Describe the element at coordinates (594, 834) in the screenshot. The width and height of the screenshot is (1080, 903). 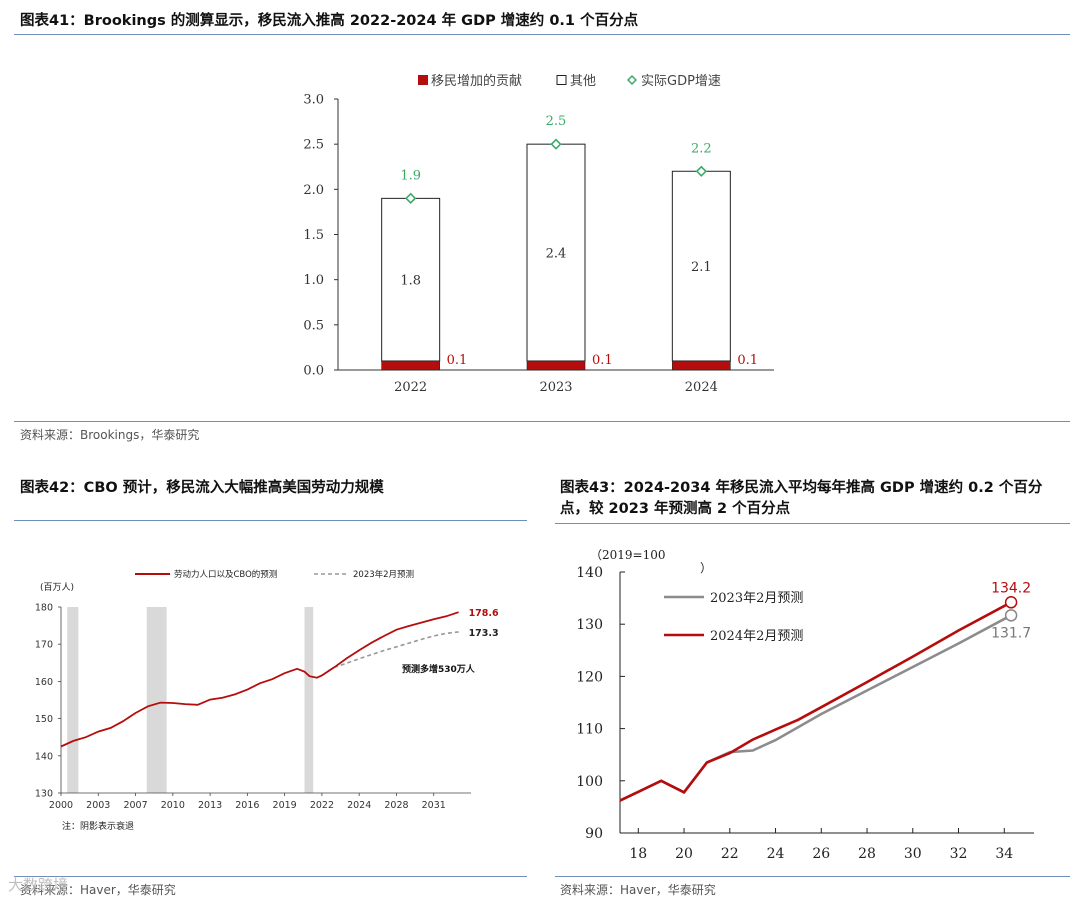
I see `fig43-y-tick-label: 90` at that location.